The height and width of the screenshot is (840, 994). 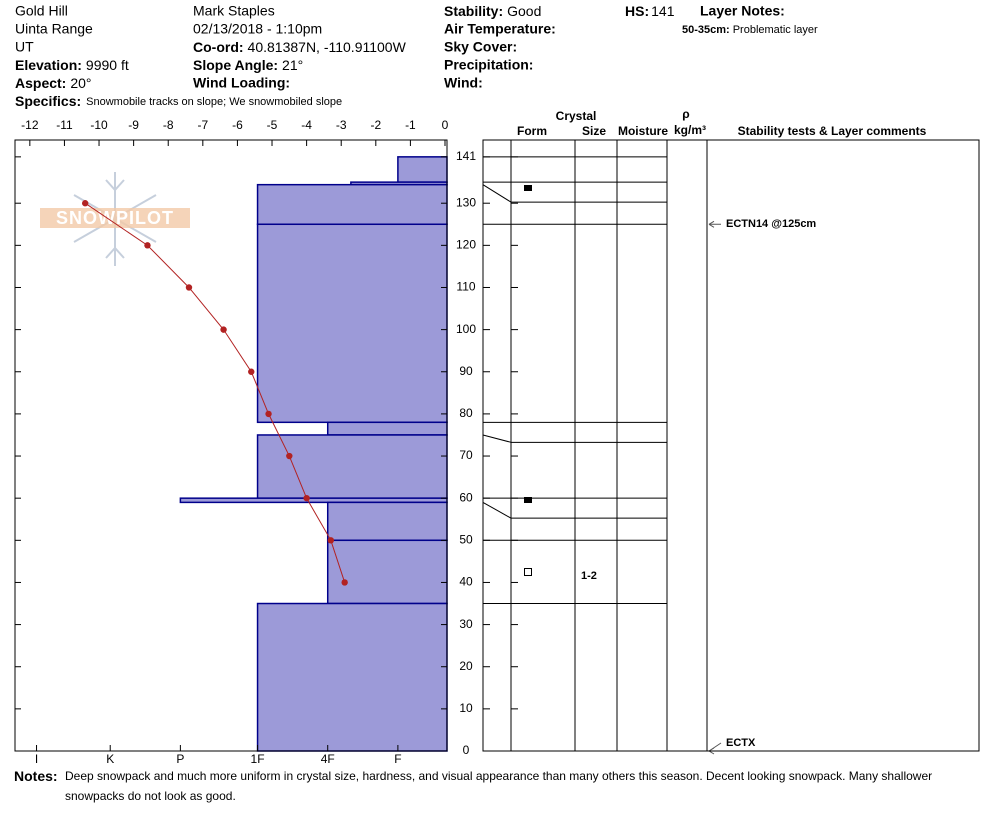 What do you see at coordinates (466, 708) in the screenshot?
I see `y-tick-label: 10` at bounding box center [466, 708].